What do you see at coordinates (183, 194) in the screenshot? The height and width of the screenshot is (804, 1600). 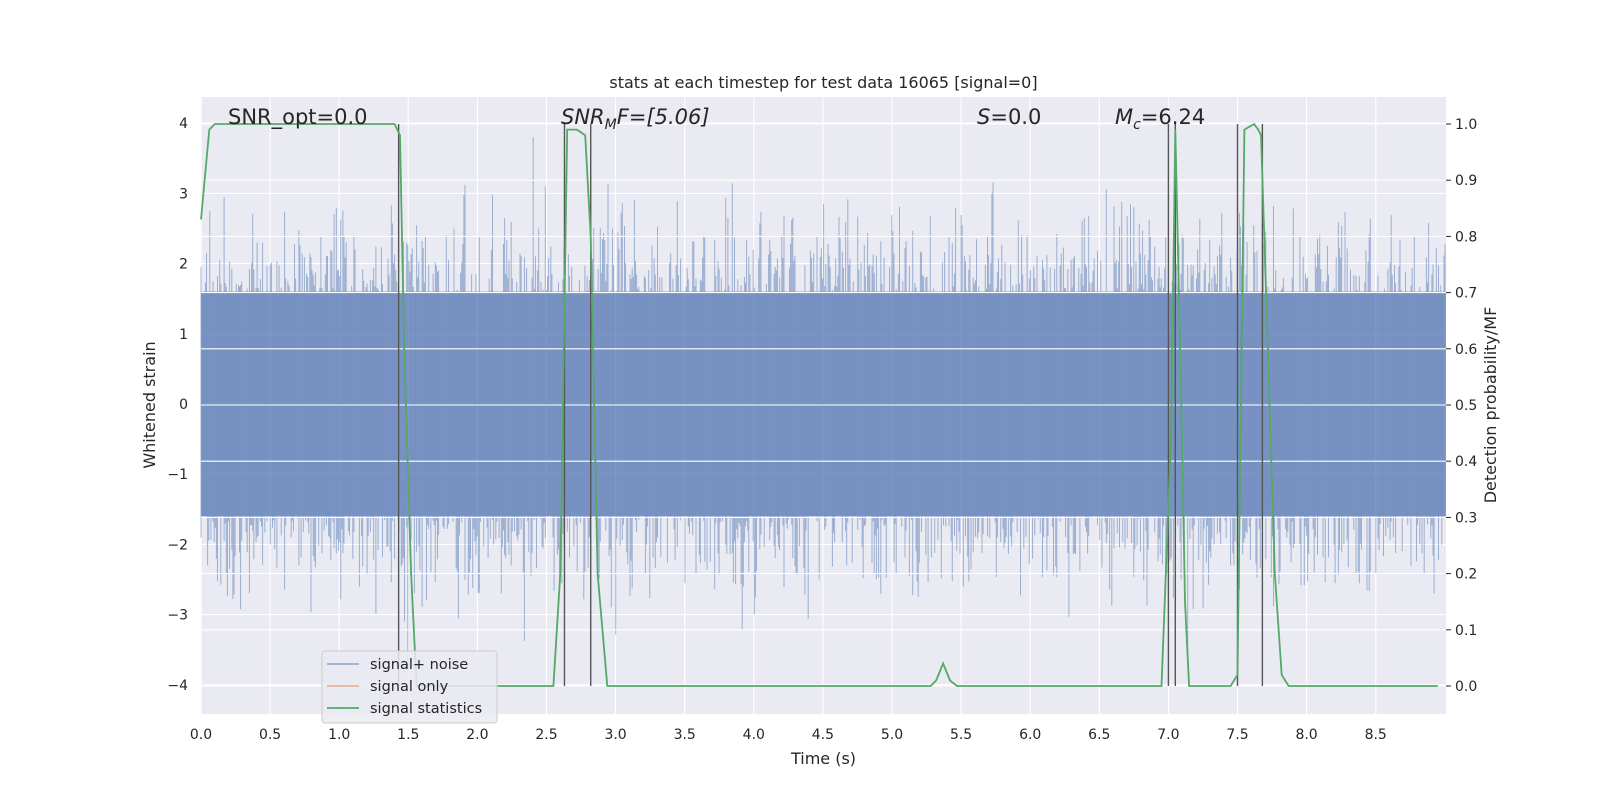 I see `y-left-tick-label: 3` at bounding box center [183, 194].